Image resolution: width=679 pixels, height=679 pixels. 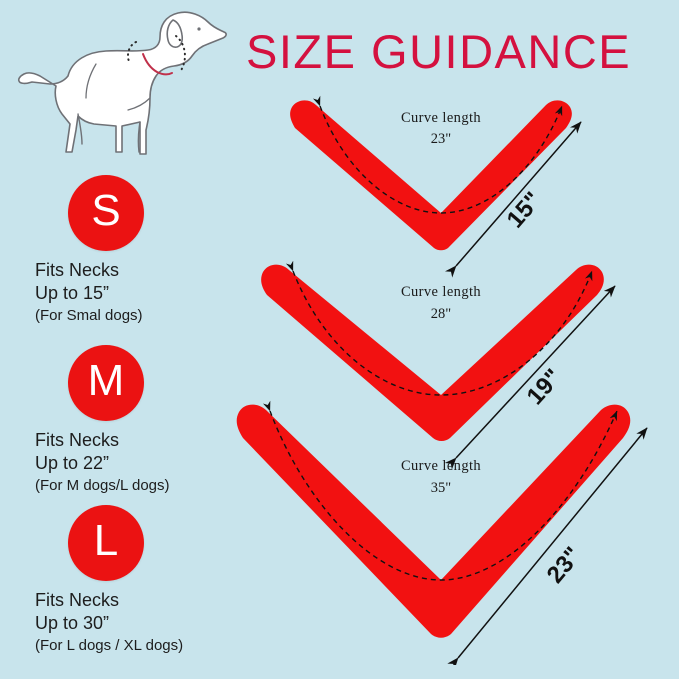 What do you see at coordinates (109, 645) in the screenshot?
I see `for-dogs-line: (For L dogs / XL dogs)` at bounding box center [109, 645].